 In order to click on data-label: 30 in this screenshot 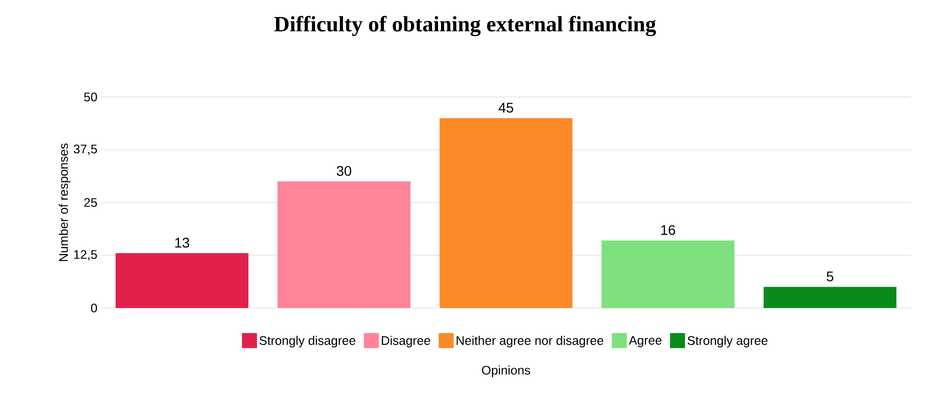, I will do `click(344, 171)`.